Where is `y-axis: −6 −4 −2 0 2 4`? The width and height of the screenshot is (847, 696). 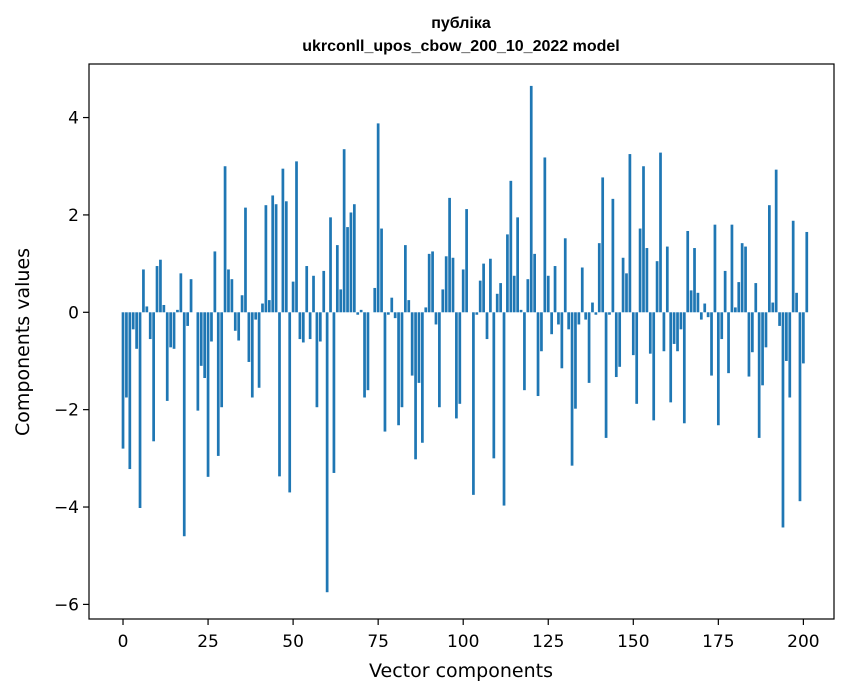 y-axis: −6 −4 −2 0 2 4 is located at coordinates (71, 362).